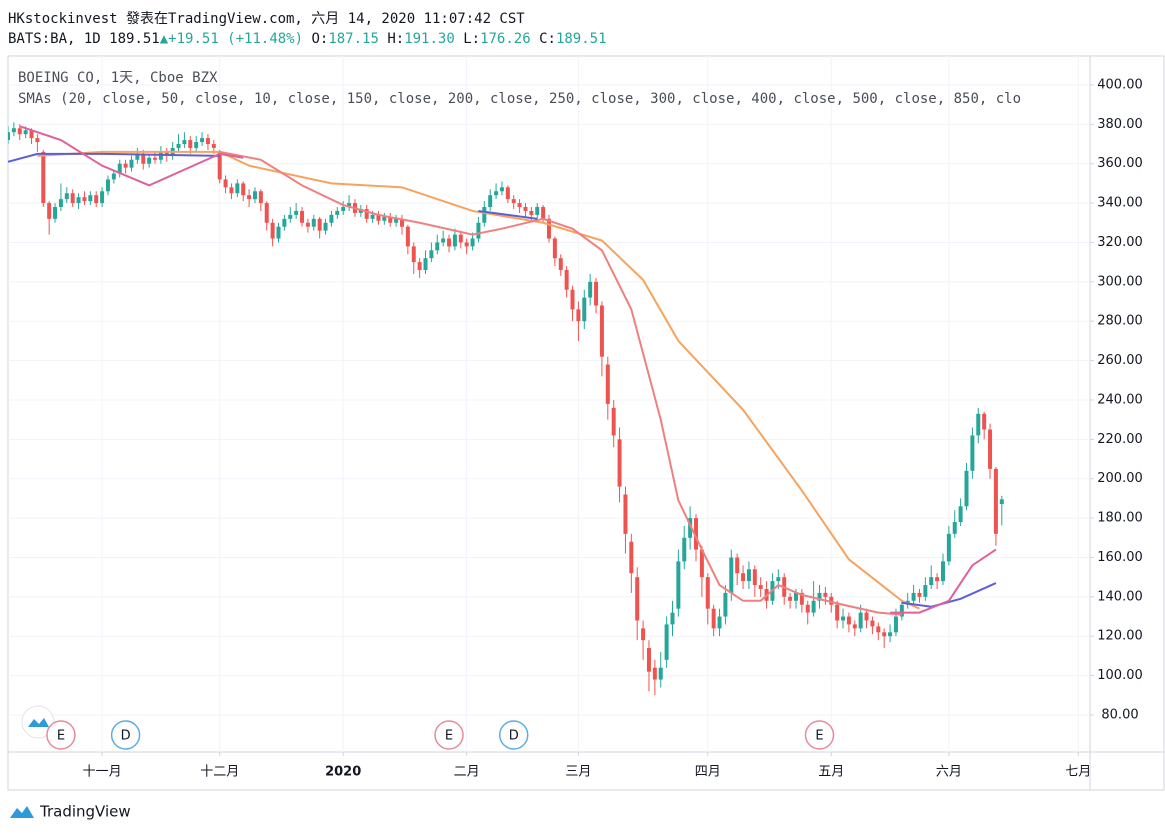  Describe the element at coordinates (1120, 84) in the screenshot. I see `y-tick-label: 400.00` at that location.